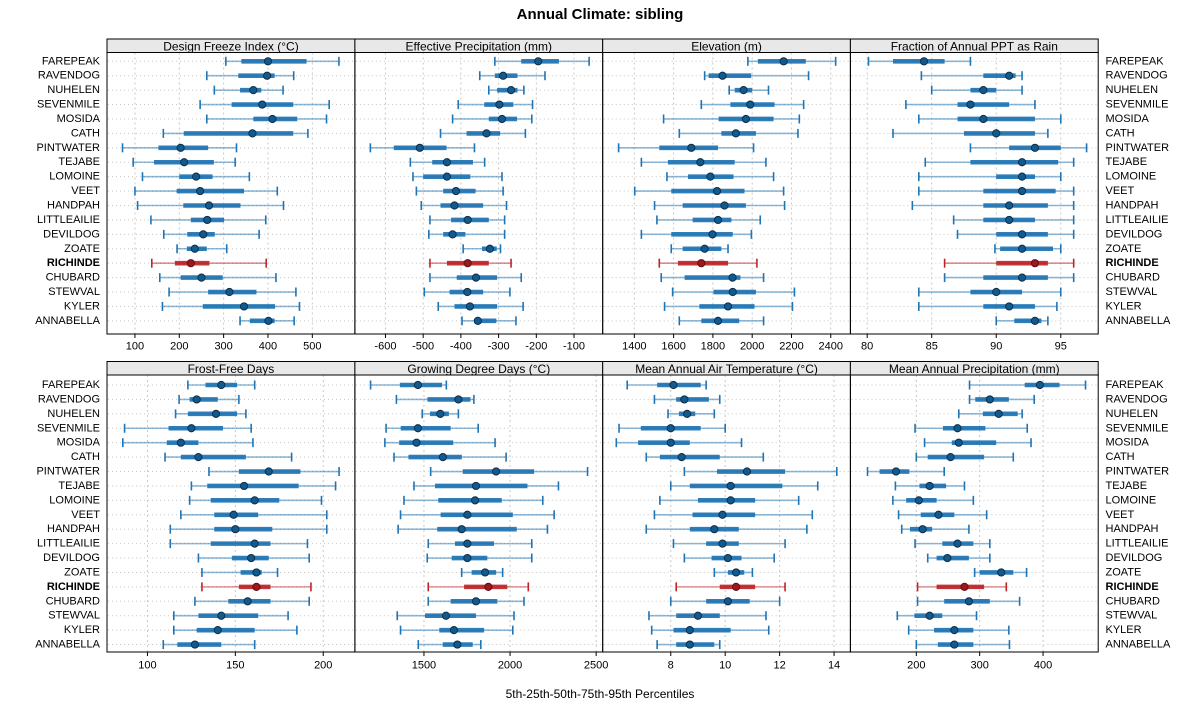  I want to click on percentile-row-stewval, so click(231, 616).